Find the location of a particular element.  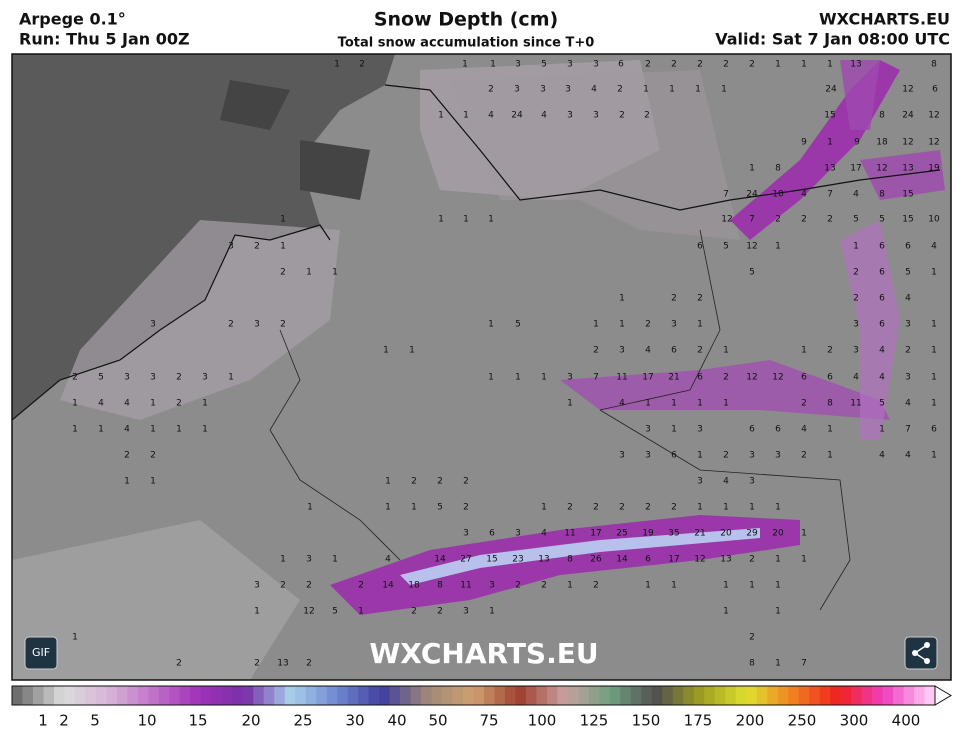

gif-button: GIF is located at coordinates (41, 653).